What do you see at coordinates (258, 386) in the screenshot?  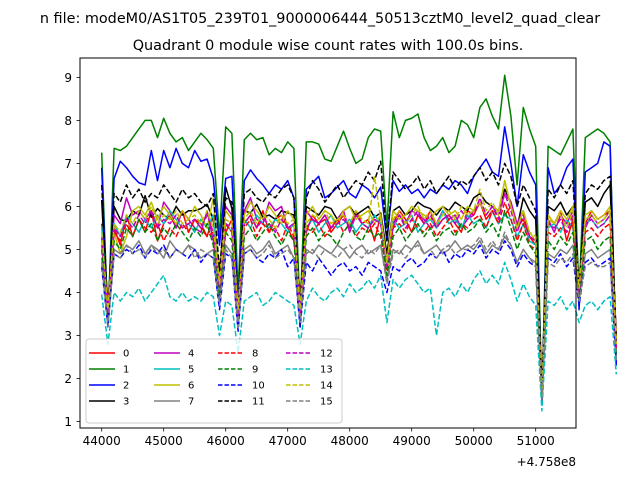 I see `legend-label-10: 10` at bounding box center [258, 386].